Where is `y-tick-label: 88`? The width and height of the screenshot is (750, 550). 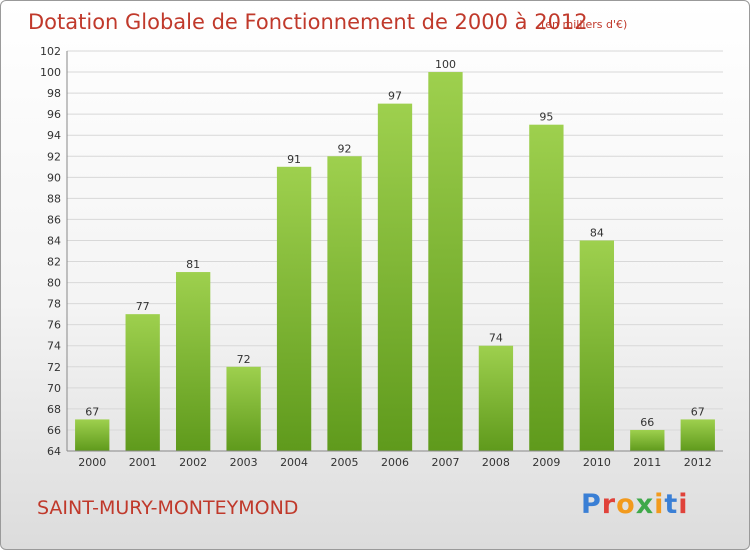
y-tick-label: 88 is located at coordinates (54, 198).